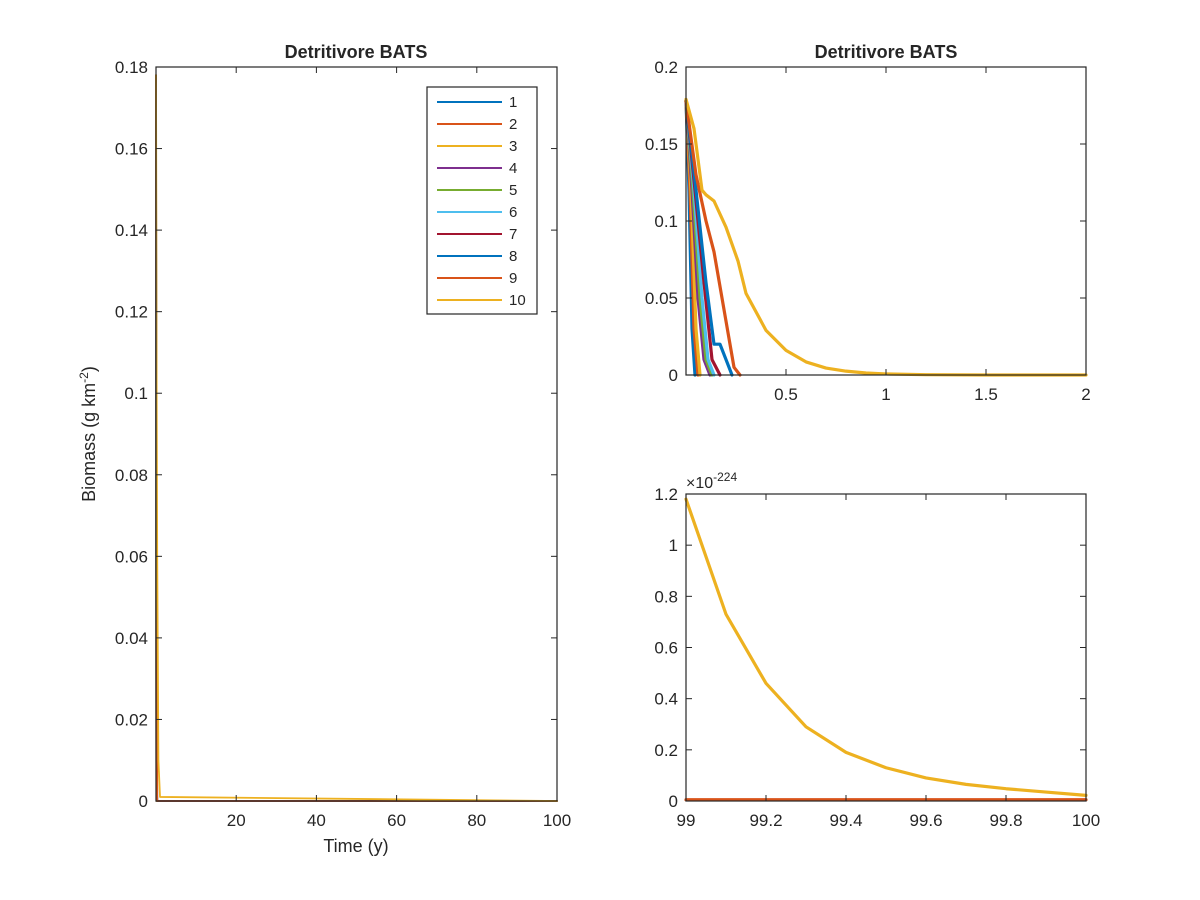  What do you see at coordinates (673, 545) in the screenshot?
I see `y-tick-label-bottom-right: 1` at bounding box center [673, 545].